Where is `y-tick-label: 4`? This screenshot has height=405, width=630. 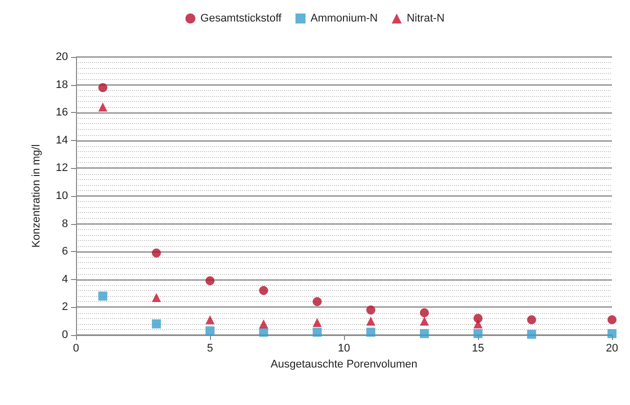 y-tick-label: 4 is located at coordinates (65, 279).